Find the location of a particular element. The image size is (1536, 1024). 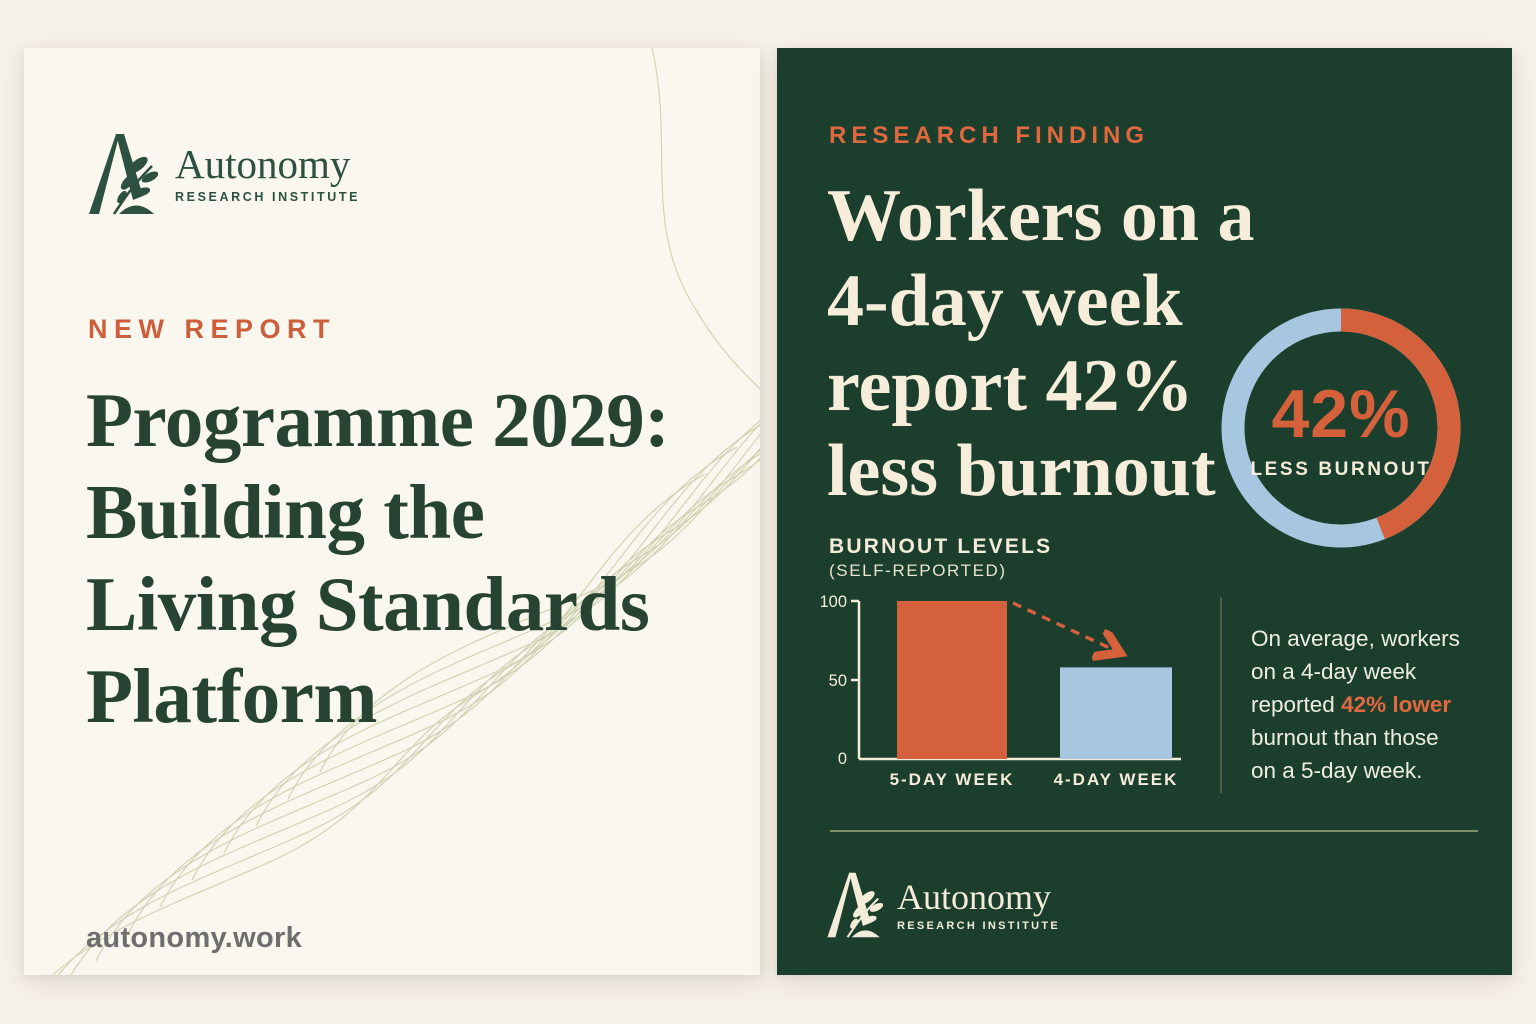

title-line: Living Standards is located at coordinates (368, 604).